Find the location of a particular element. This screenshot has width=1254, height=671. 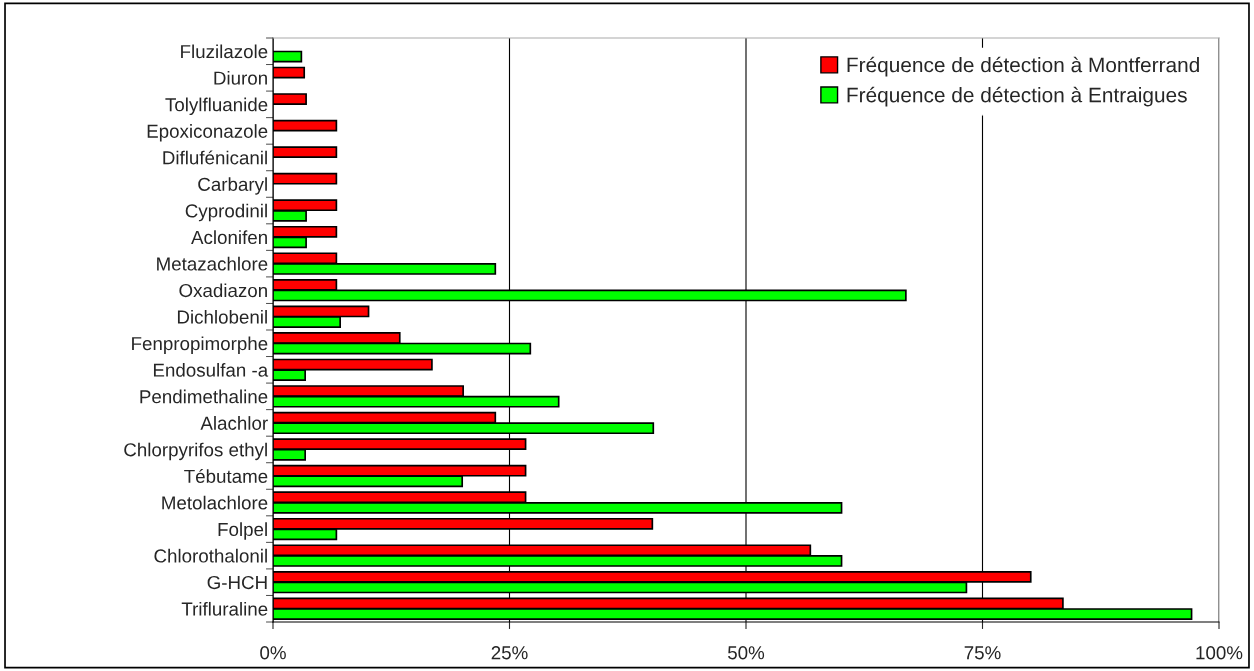

y-tick-label: Trifluraline is located at coordinates (224, 608).